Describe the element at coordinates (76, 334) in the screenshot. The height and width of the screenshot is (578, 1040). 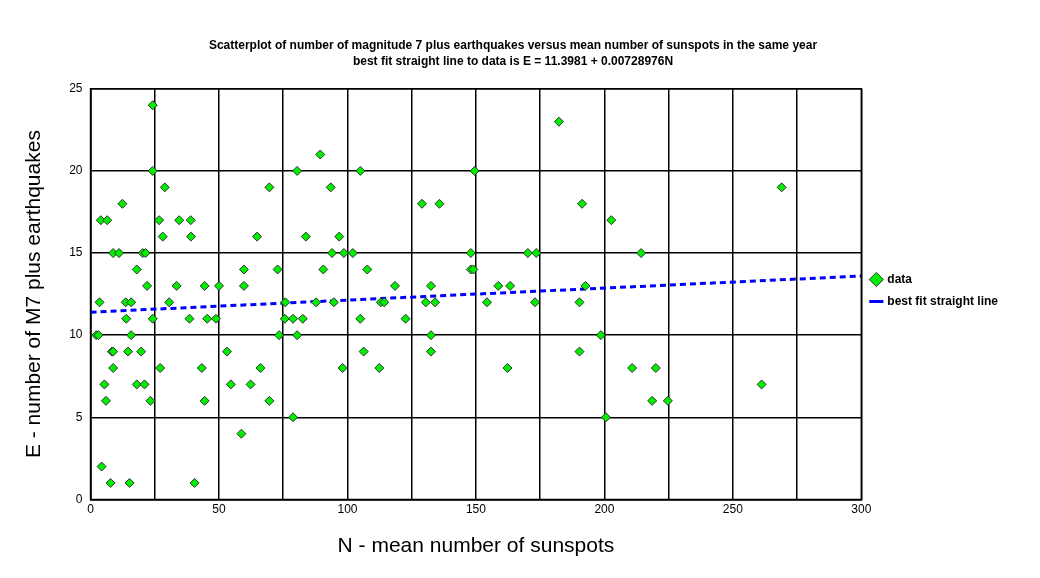
I see `y-tick-label: 10` at that location.